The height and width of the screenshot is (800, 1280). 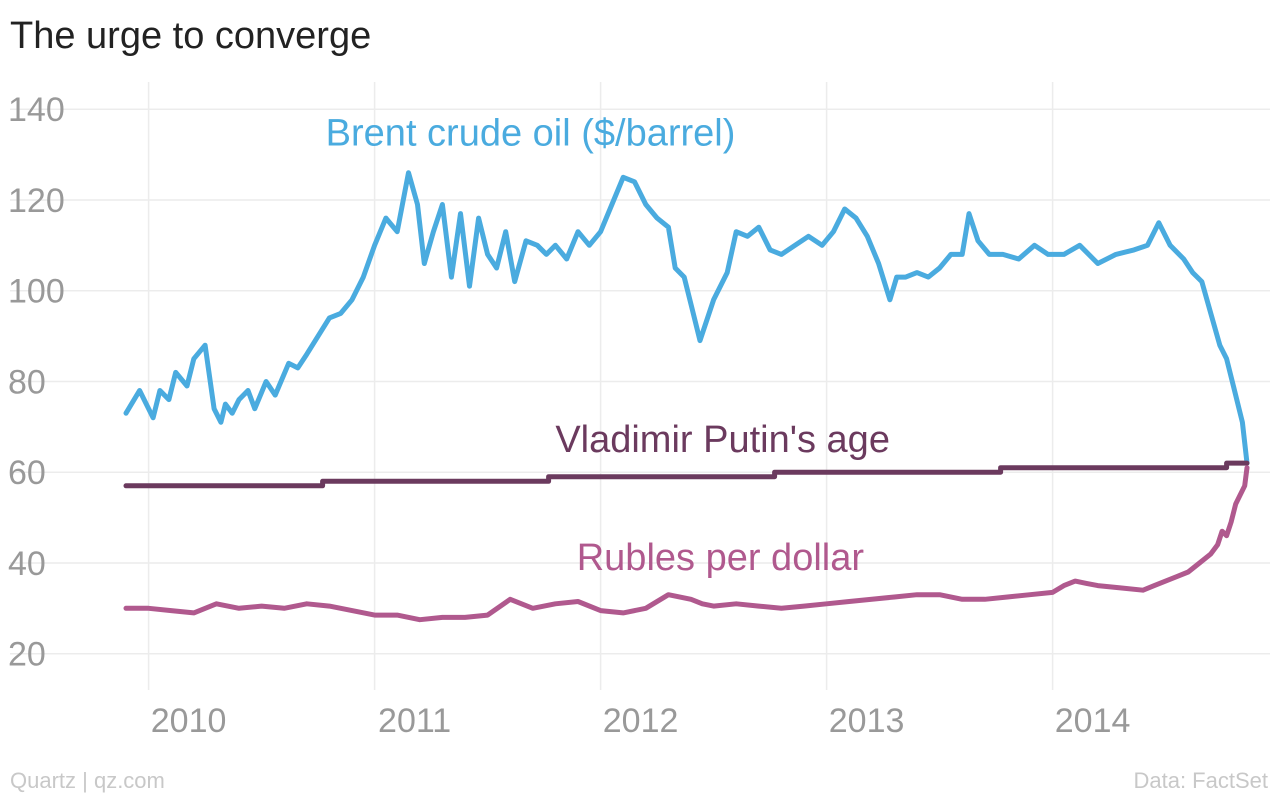 I want to click on y-tick-label-20: 20, so click(x=27, y=655).